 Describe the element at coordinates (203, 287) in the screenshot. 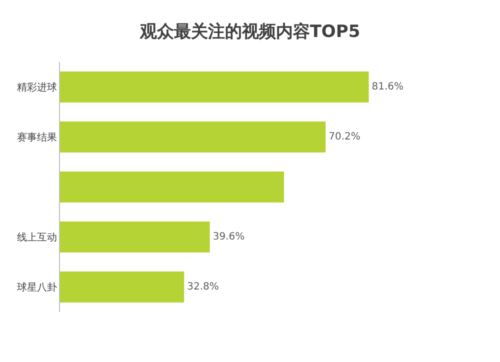

I see `data-label: 32.8%` at that location.